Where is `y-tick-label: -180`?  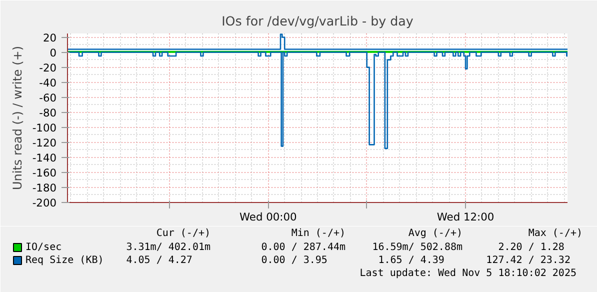
y-tick-label: -180 is located at coordinates (44, 187).